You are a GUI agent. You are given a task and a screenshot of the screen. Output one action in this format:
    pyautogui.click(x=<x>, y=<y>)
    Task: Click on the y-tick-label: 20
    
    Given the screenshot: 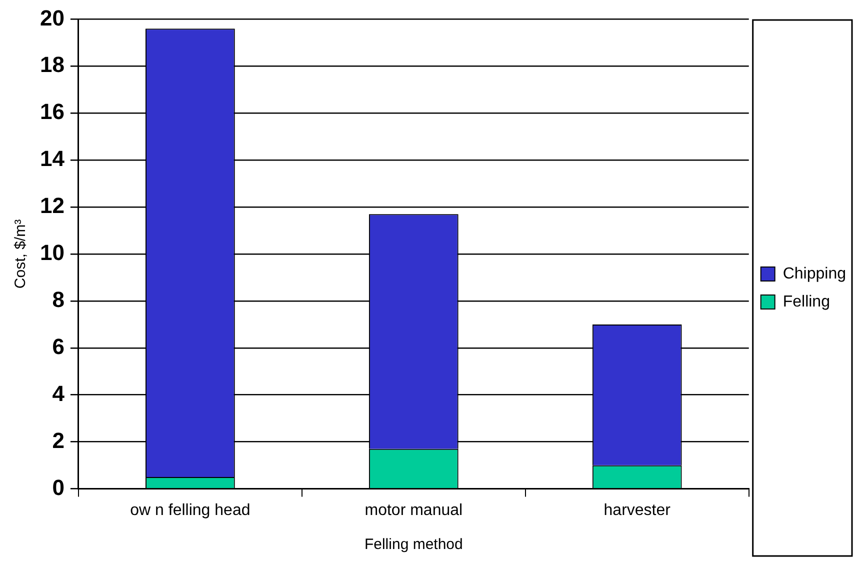 What is the action you would take?
    pyautogui.click(x=52, y=17)
    